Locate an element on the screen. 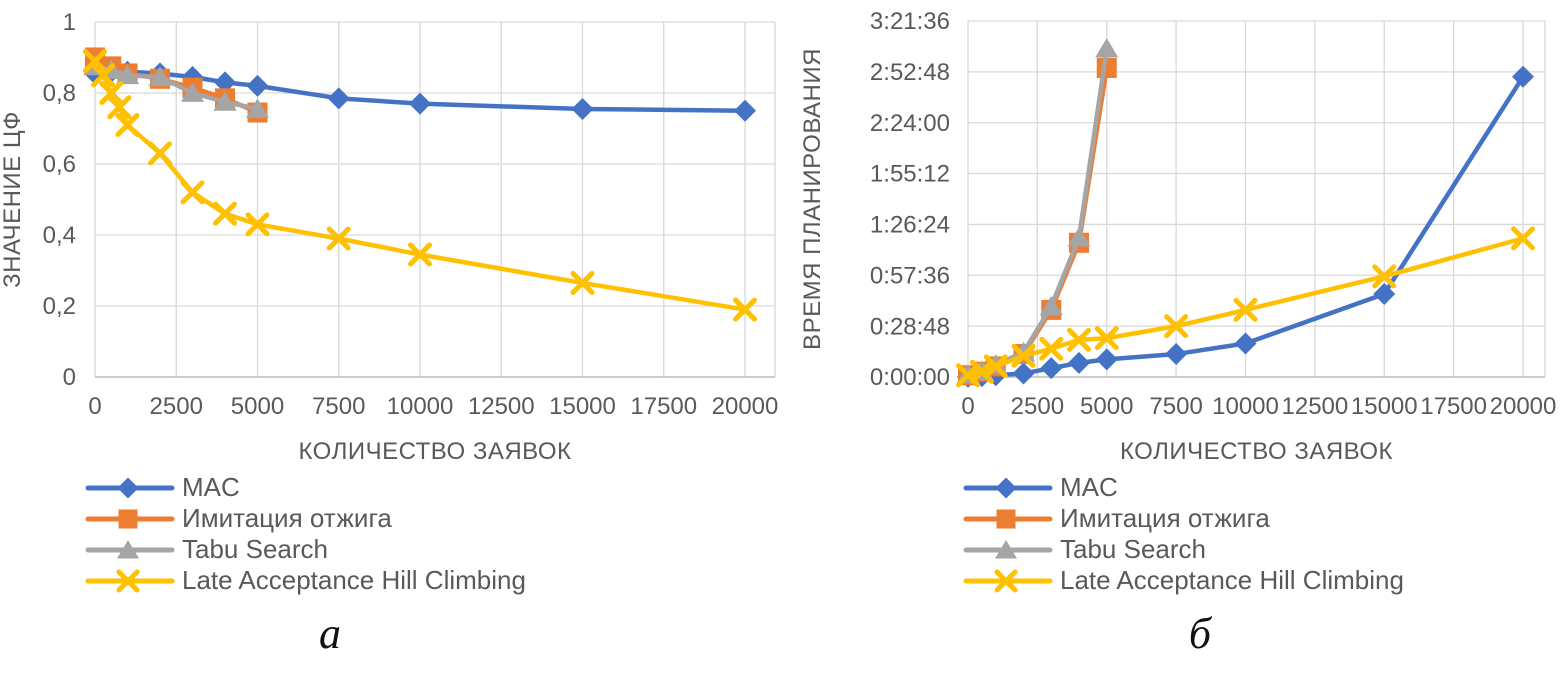 This screenshot has height=680, width=1568. y-tick-label: 2:52:48 is located at coordinates (910, 72).